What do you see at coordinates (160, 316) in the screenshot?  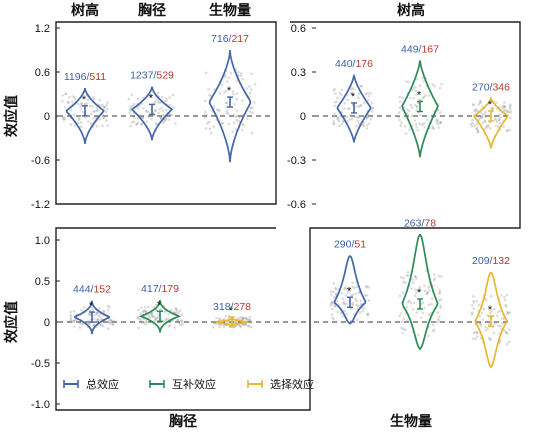 I see `violin` at bounding box center [160, 316].